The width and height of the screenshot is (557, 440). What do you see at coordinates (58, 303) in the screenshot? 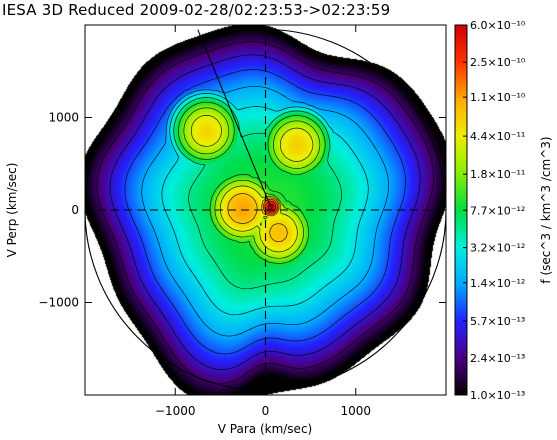
I see `y-tick-label: −1000` at bounding box center [58, 303].